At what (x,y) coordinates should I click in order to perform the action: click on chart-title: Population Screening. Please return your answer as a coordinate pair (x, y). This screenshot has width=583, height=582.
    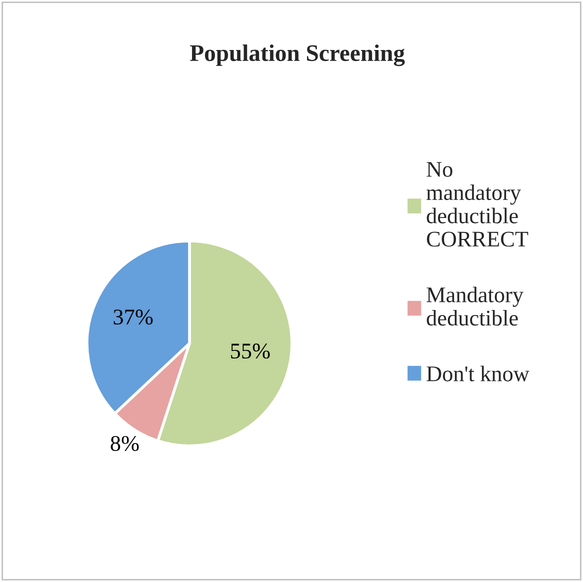
    Looking at the image, I should click on (297, 55).